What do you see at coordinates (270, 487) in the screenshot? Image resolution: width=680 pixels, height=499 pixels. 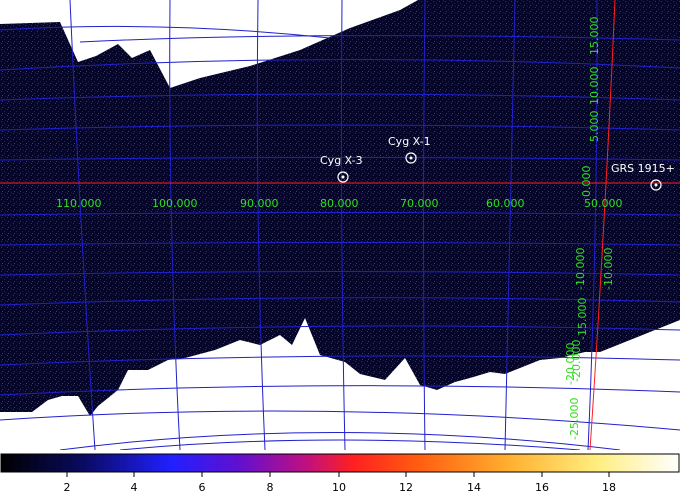 I see `colorbar-tick-label: 8` at bounding box center [270, 487].